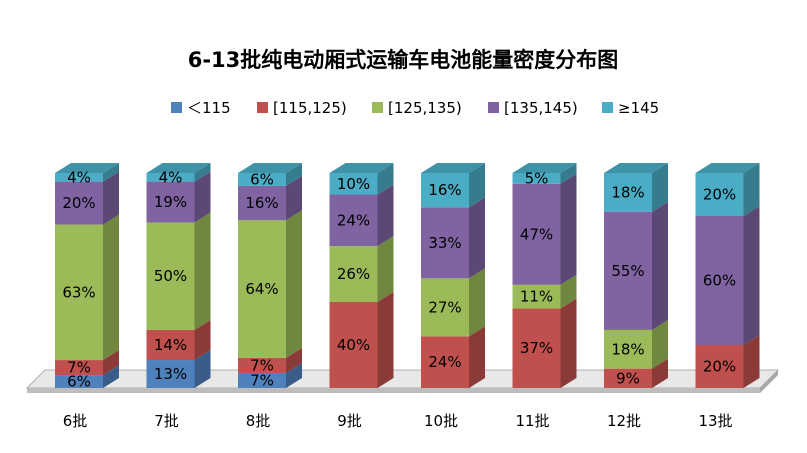  Describe the element at coordinates (719, 281) in the screenshot. I see `data-label: 60%` at that location.